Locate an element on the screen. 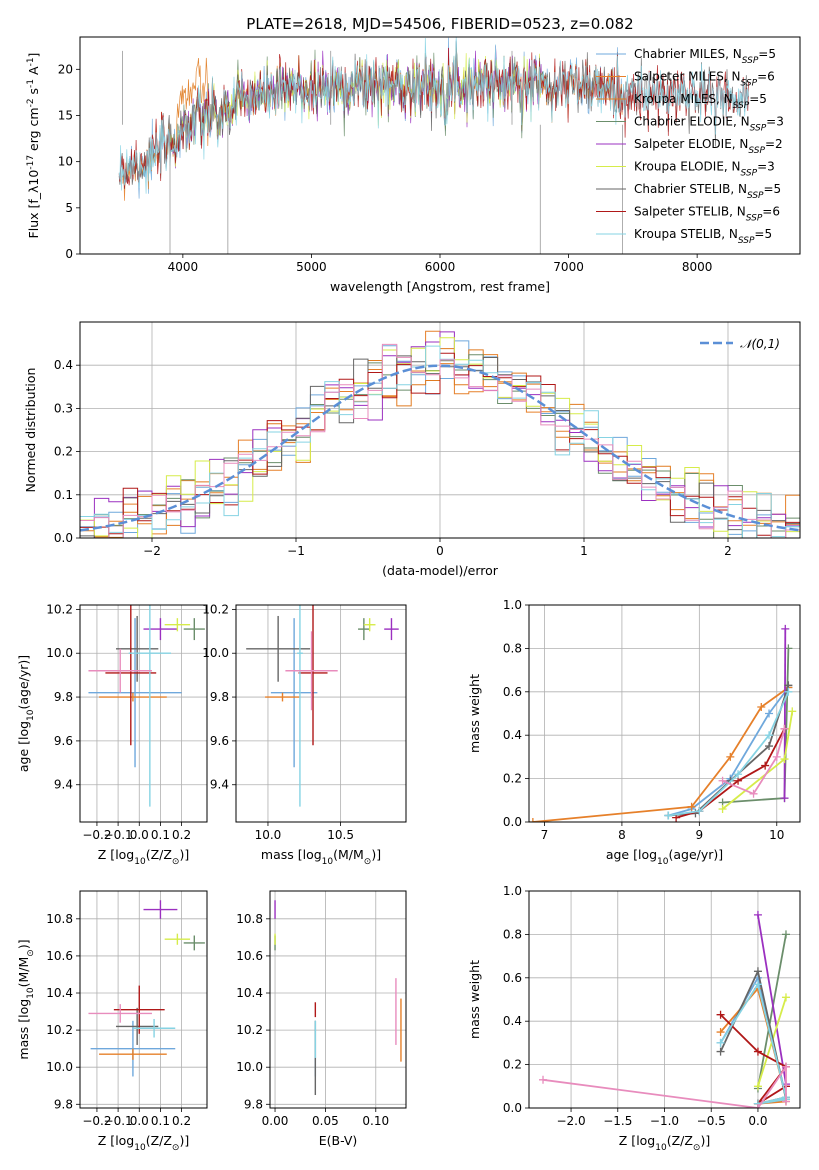  y-tick-label: 15 is located at coordinates (65, 115).